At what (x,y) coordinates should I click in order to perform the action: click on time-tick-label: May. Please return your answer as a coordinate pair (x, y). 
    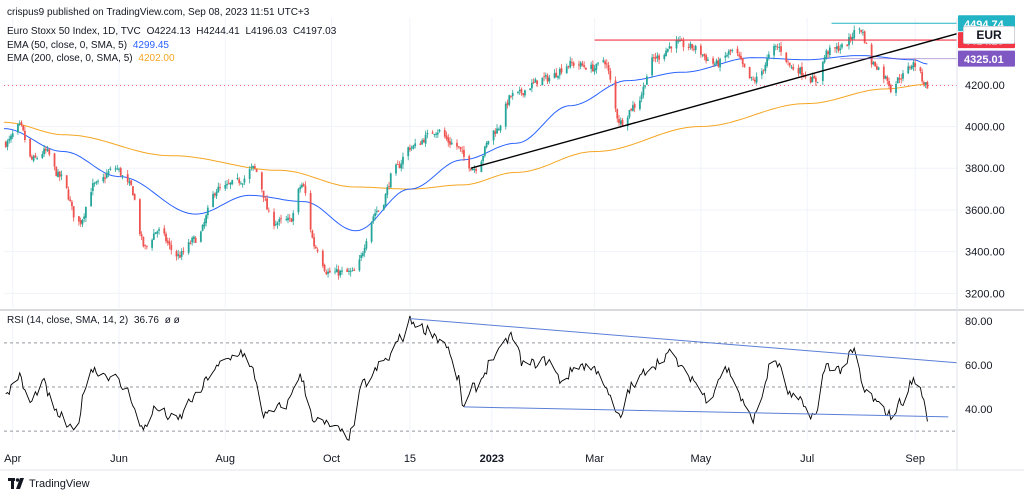
    Looking at the image, I should click on (701, 459).